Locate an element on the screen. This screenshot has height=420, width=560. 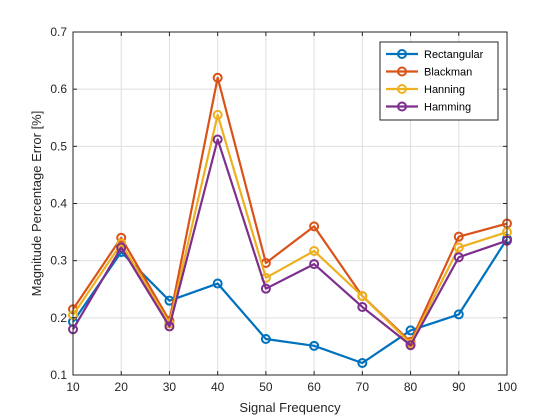
y-tick-label: 0.5 is located at coordinates (58, 146).